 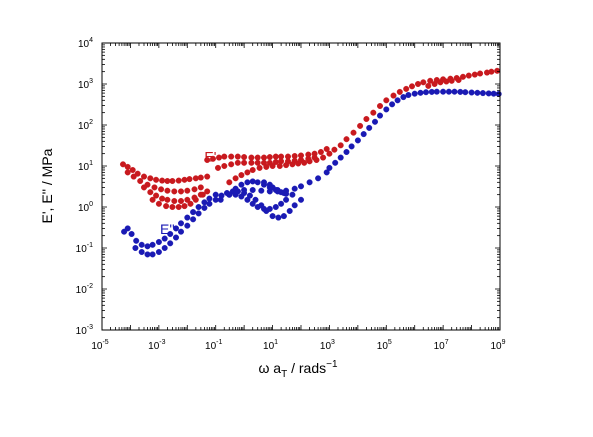 What do you see at coordinates (90, 286) in the screenshot?
I see `y-tick-label-exponent: -2` at bounding box center [90, 286].